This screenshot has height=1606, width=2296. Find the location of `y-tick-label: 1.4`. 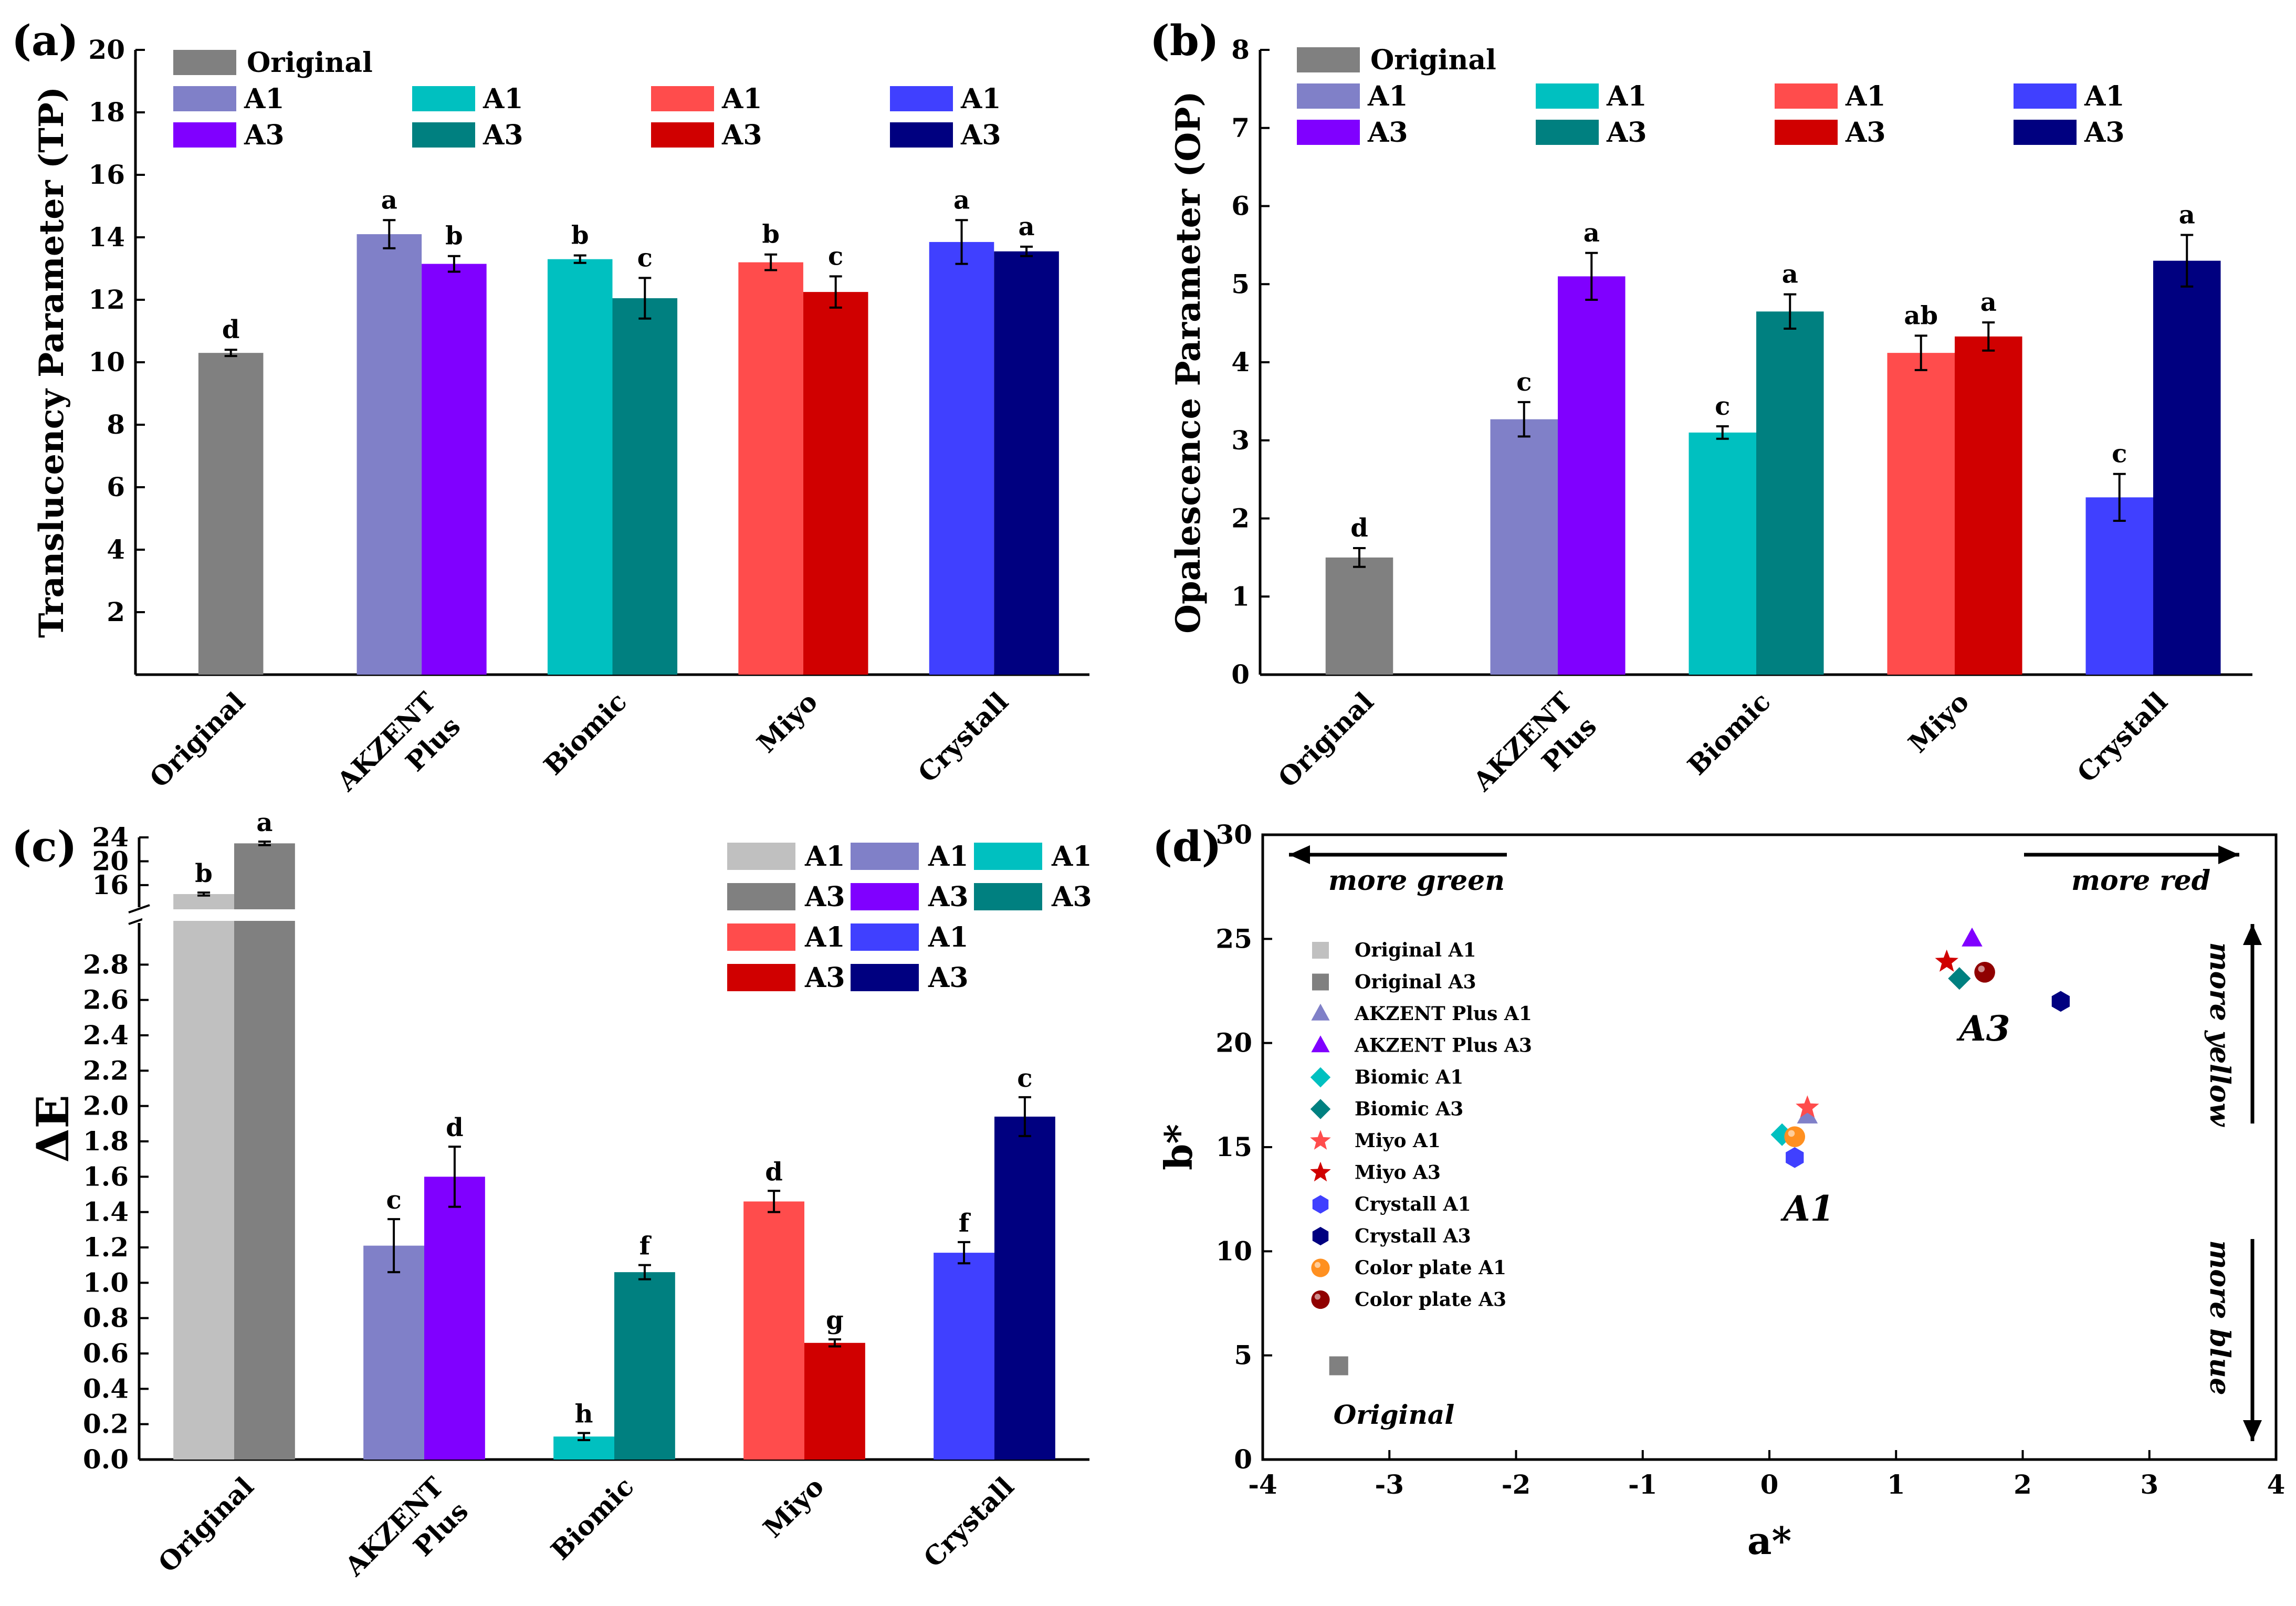

y-tick-label: 1.4 is located at coordinates (106, 1211).